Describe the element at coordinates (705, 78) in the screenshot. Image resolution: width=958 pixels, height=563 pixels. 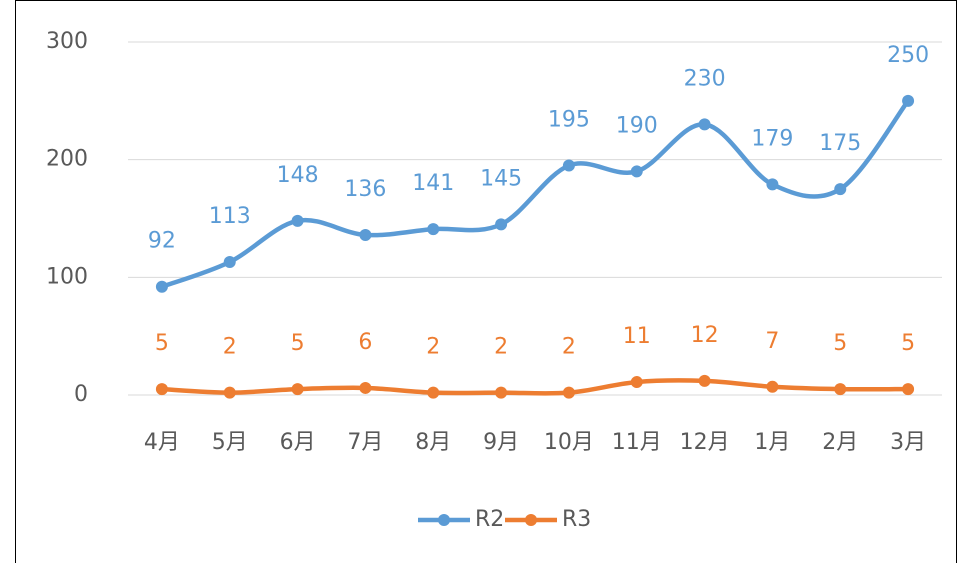
I see `data-label: 230` at that location.